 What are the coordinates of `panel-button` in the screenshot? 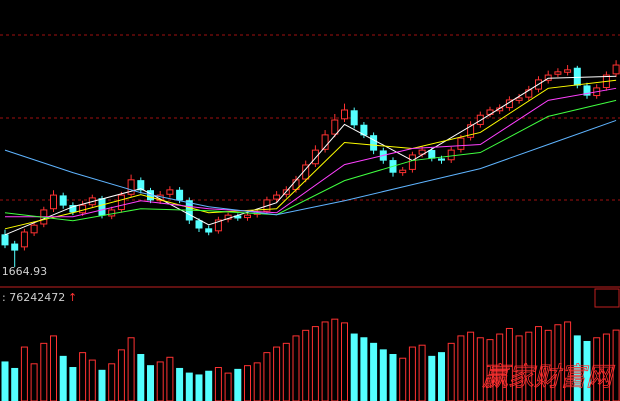 It's located at (607, 298).